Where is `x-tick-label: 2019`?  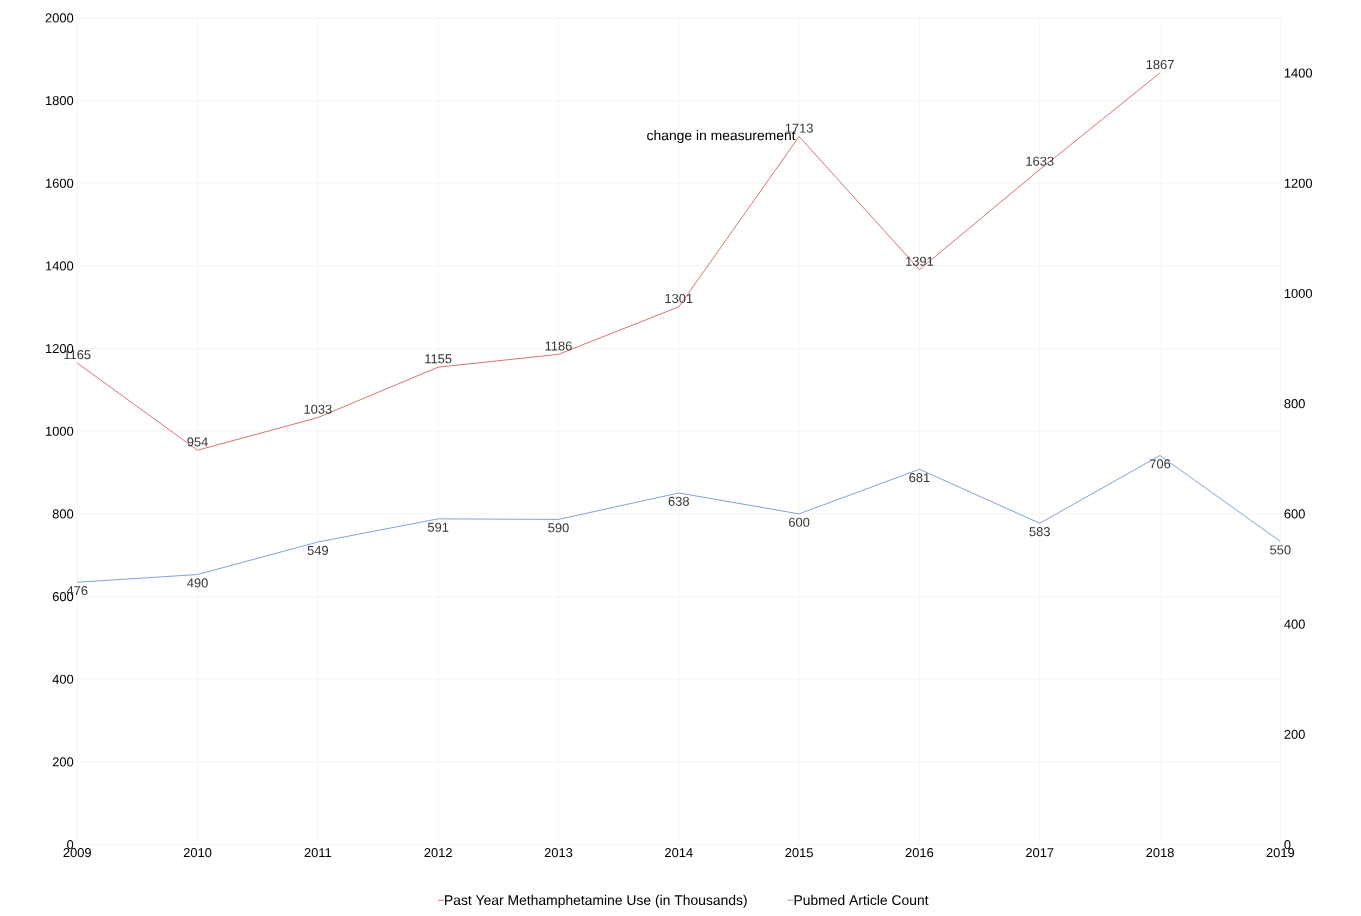
x-tick-label: 2019 is located at coordinates (1280, 852).